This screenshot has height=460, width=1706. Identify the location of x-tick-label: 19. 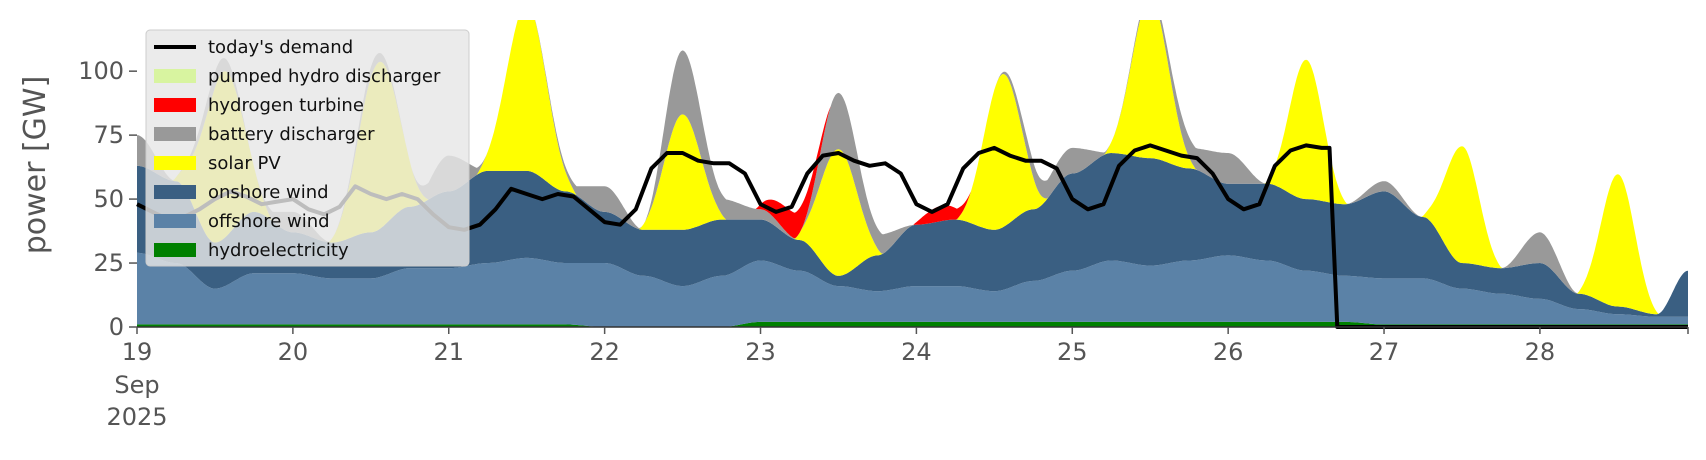
(137, 352).